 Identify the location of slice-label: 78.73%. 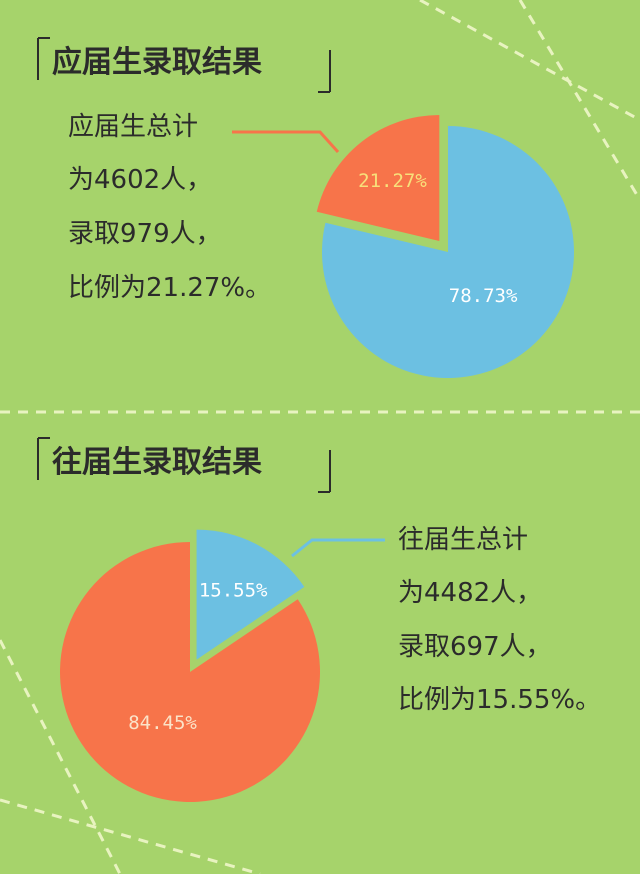
(483, 296).